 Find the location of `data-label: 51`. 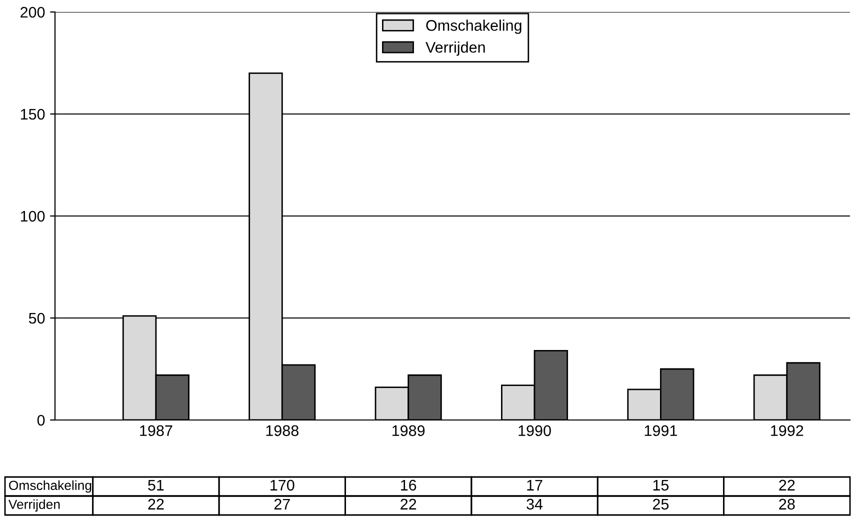

data-label: 51 is located at coordinates (156, 485).